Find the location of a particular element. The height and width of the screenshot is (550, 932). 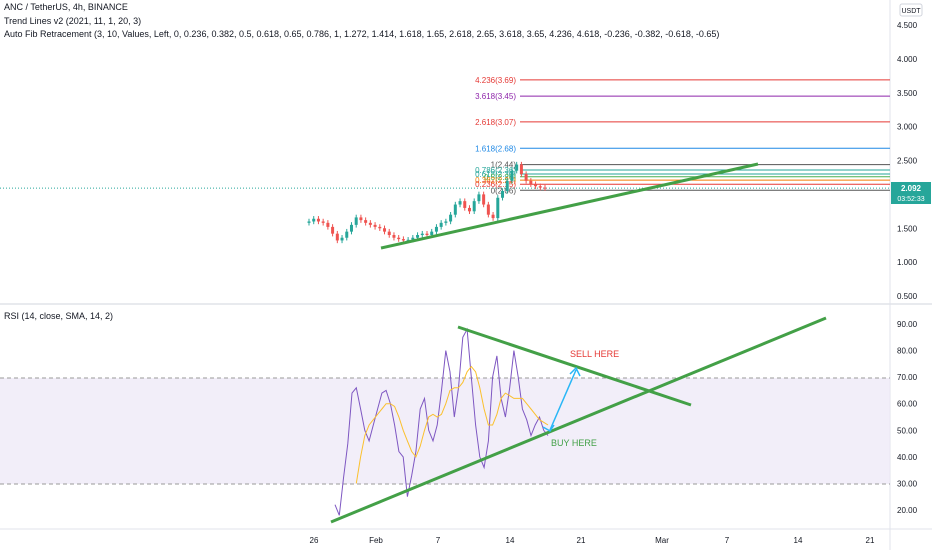

price-tick-label: 1.500 is located at coordinates (907, 228).